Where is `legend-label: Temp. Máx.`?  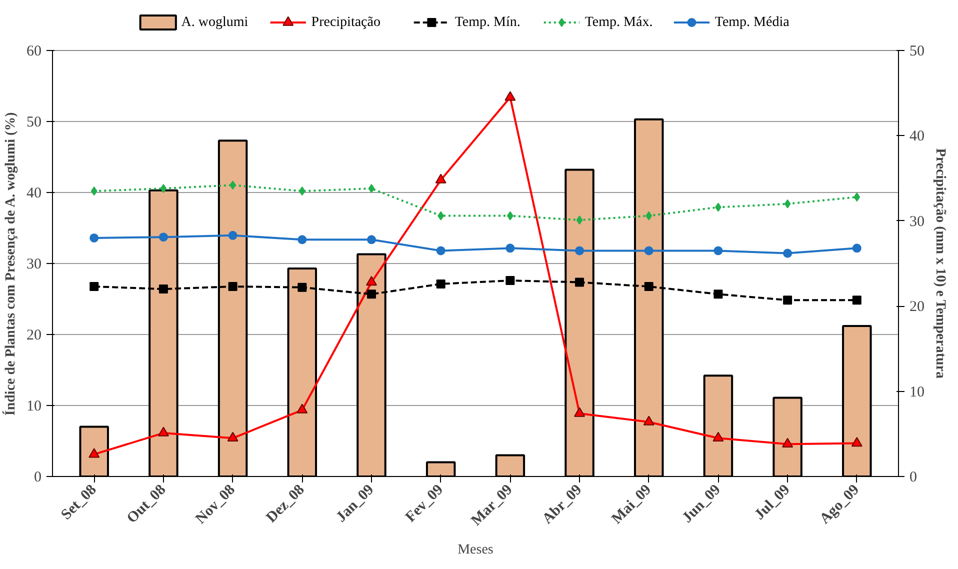 legend-label: Temp. Máx. is located at coordinates (618, 22).